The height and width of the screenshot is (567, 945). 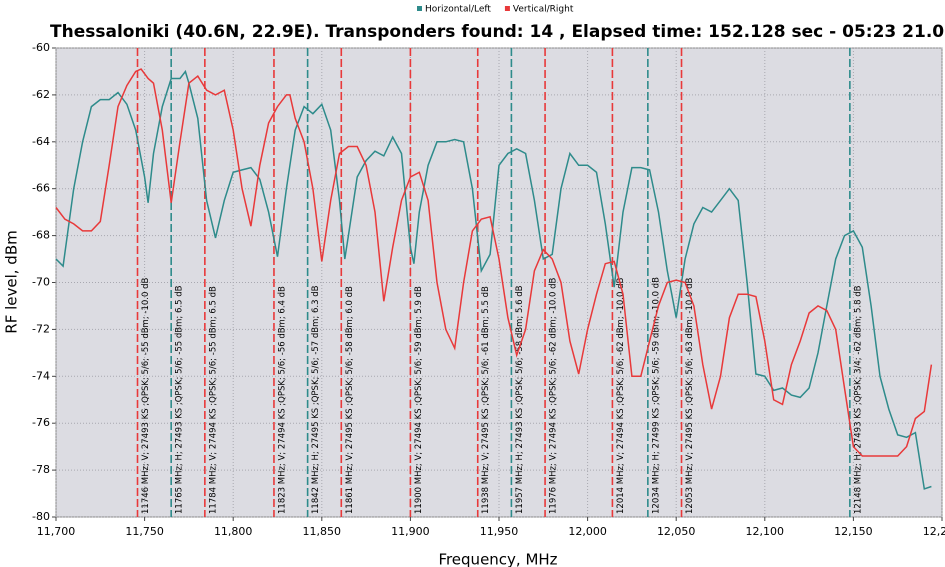 What do you see at coordinates (543, 10) in the screenshot?
I see `legend-label: Vertical/Right` at bounding box center [543, 10].